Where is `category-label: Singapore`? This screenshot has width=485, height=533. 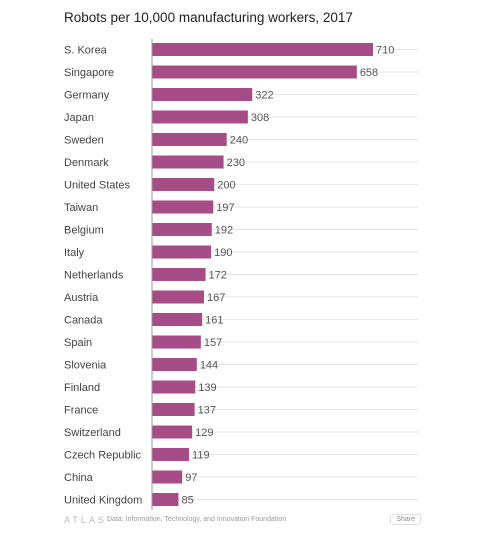 category-label: Singapore is located at coordinates (89, 73).